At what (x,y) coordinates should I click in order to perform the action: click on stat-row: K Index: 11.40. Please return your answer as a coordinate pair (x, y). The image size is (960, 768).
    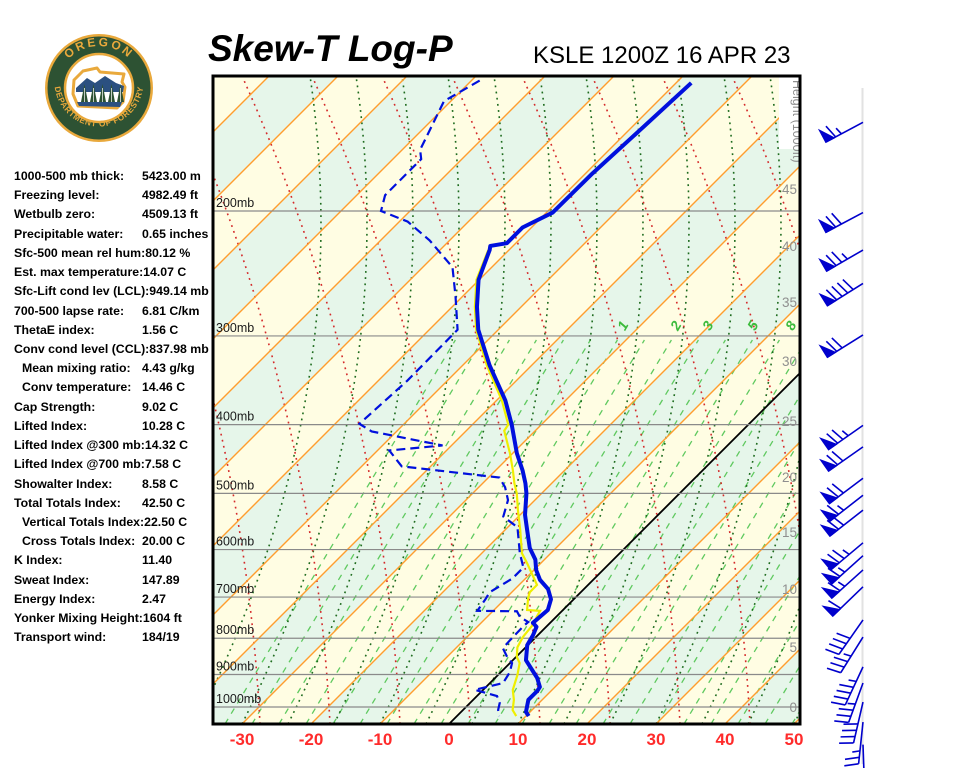
    Looking at the image, I should click on (114, 560).